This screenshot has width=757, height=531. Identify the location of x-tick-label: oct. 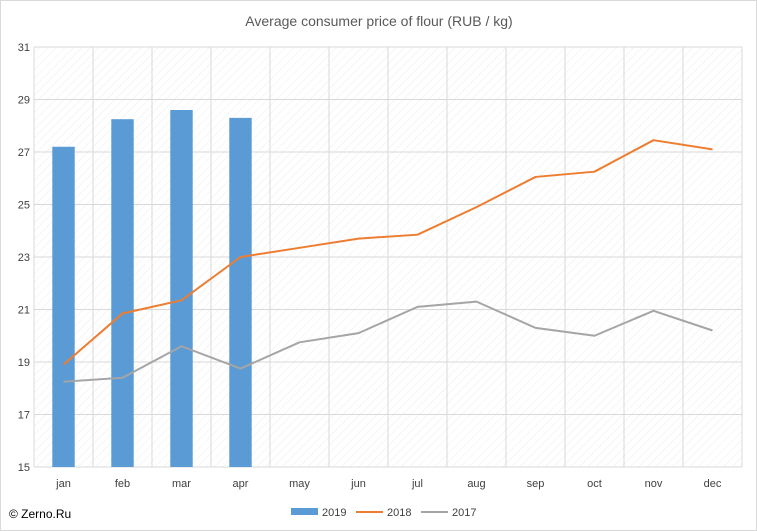
(594, 484).